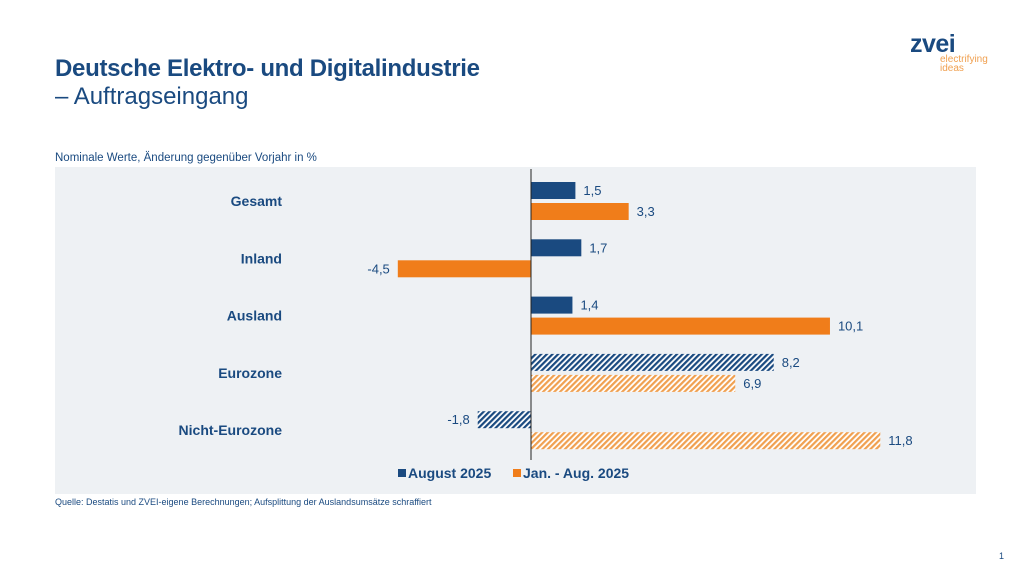 The width and height of the screenshot is (1024, 576). What do you see at coordinates (250, 373) in the screenshot?
I see `category-label: Eurozone` at bounding box center [250, 373].